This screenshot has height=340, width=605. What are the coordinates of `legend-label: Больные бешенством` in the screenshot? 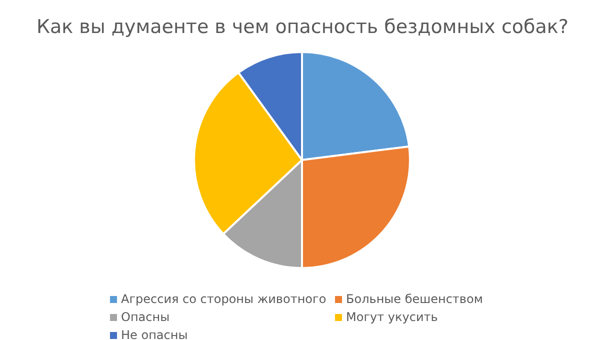 It's located at (414, 299).